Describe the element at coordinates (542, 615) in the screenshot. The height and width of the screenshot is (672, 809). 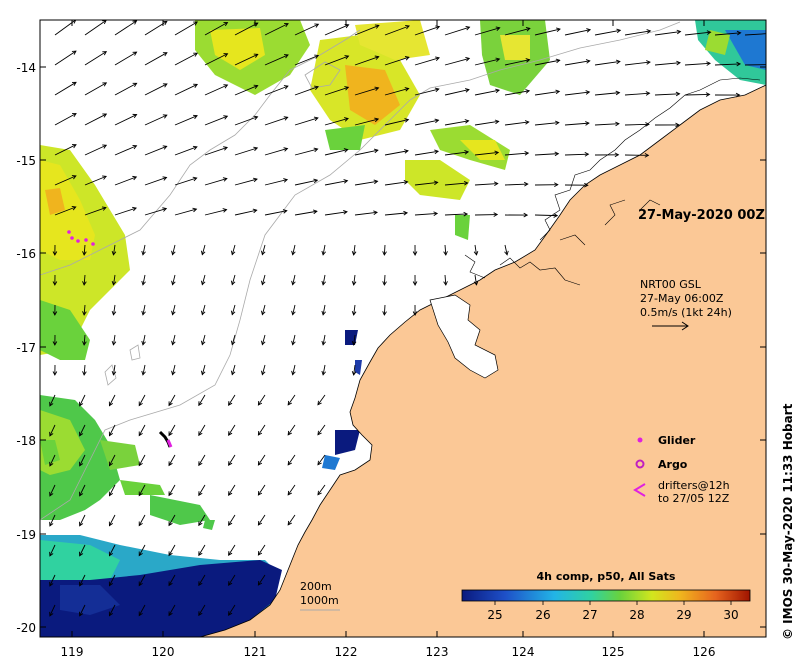
I see `colorbar-tick: 26` at that location.